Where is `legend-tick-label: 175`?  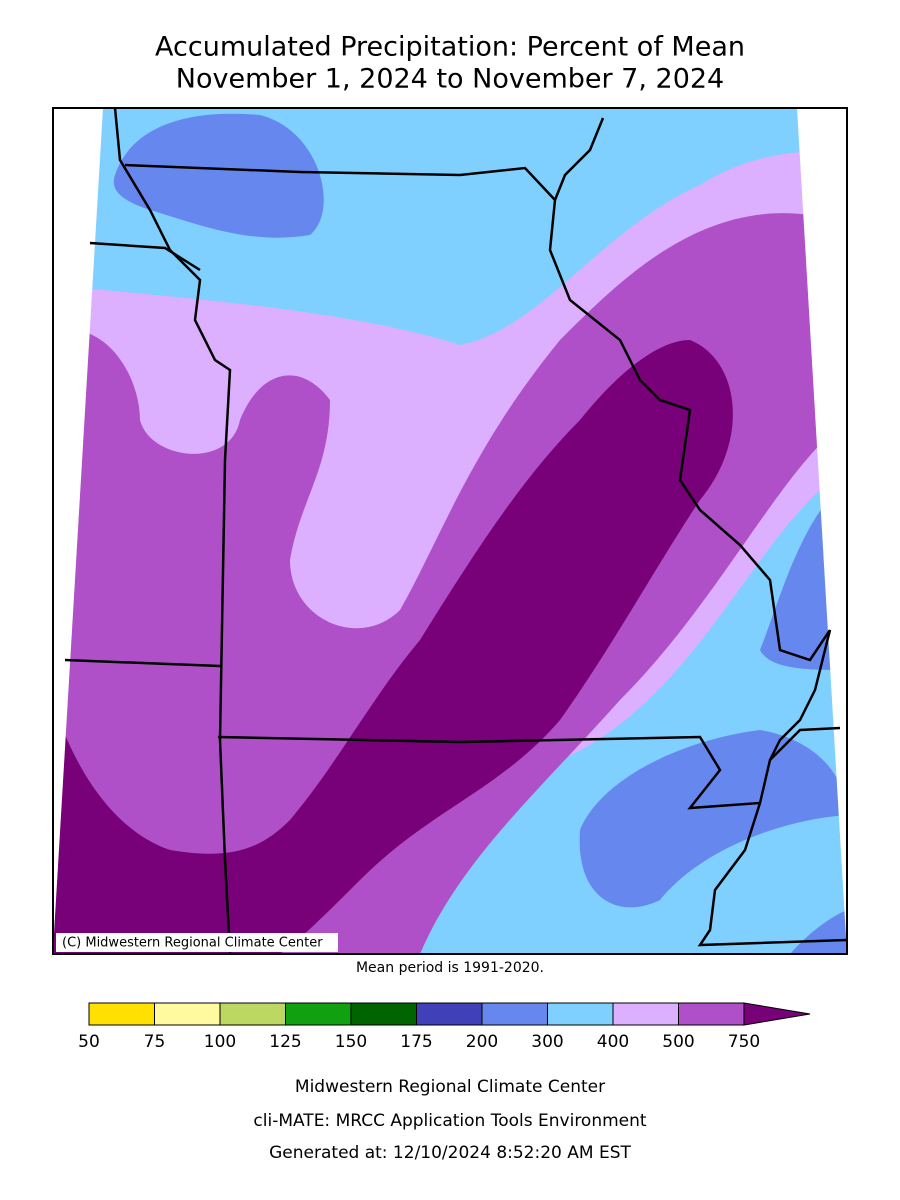 legend-tick-label: 175 is located at coordinates (416, 1042).